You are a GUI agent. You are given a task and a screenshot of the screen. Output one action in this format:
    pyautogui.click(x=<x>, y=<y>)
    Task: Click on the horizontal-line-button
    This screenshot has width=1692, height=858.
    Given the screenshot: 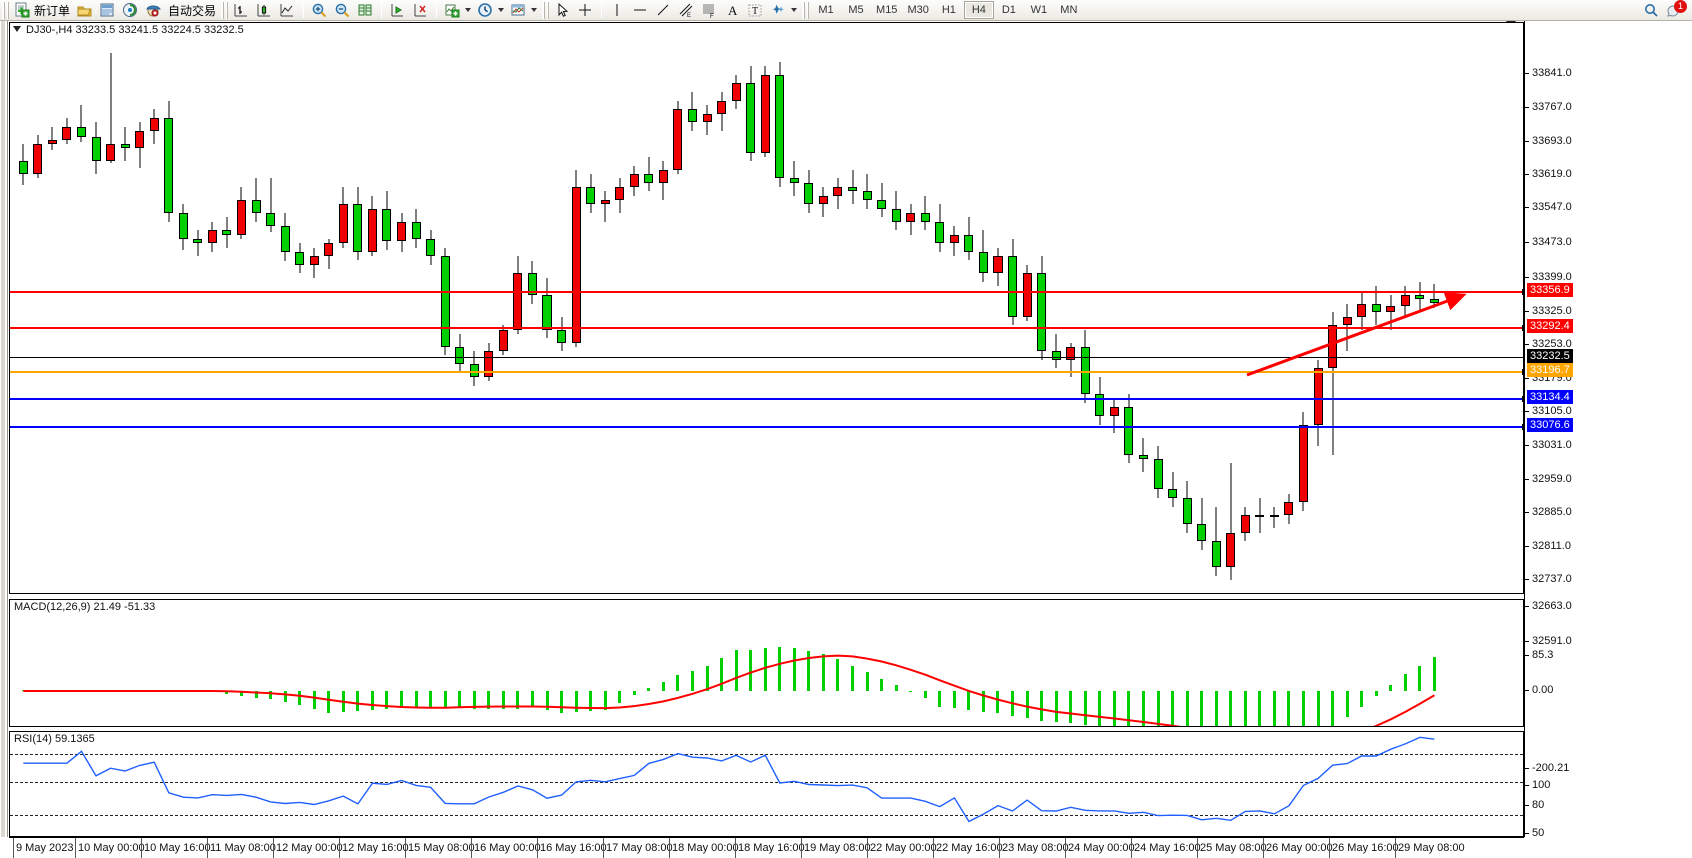 What is the action you would take?
    pyautogui.click(x=640, y=10)
    